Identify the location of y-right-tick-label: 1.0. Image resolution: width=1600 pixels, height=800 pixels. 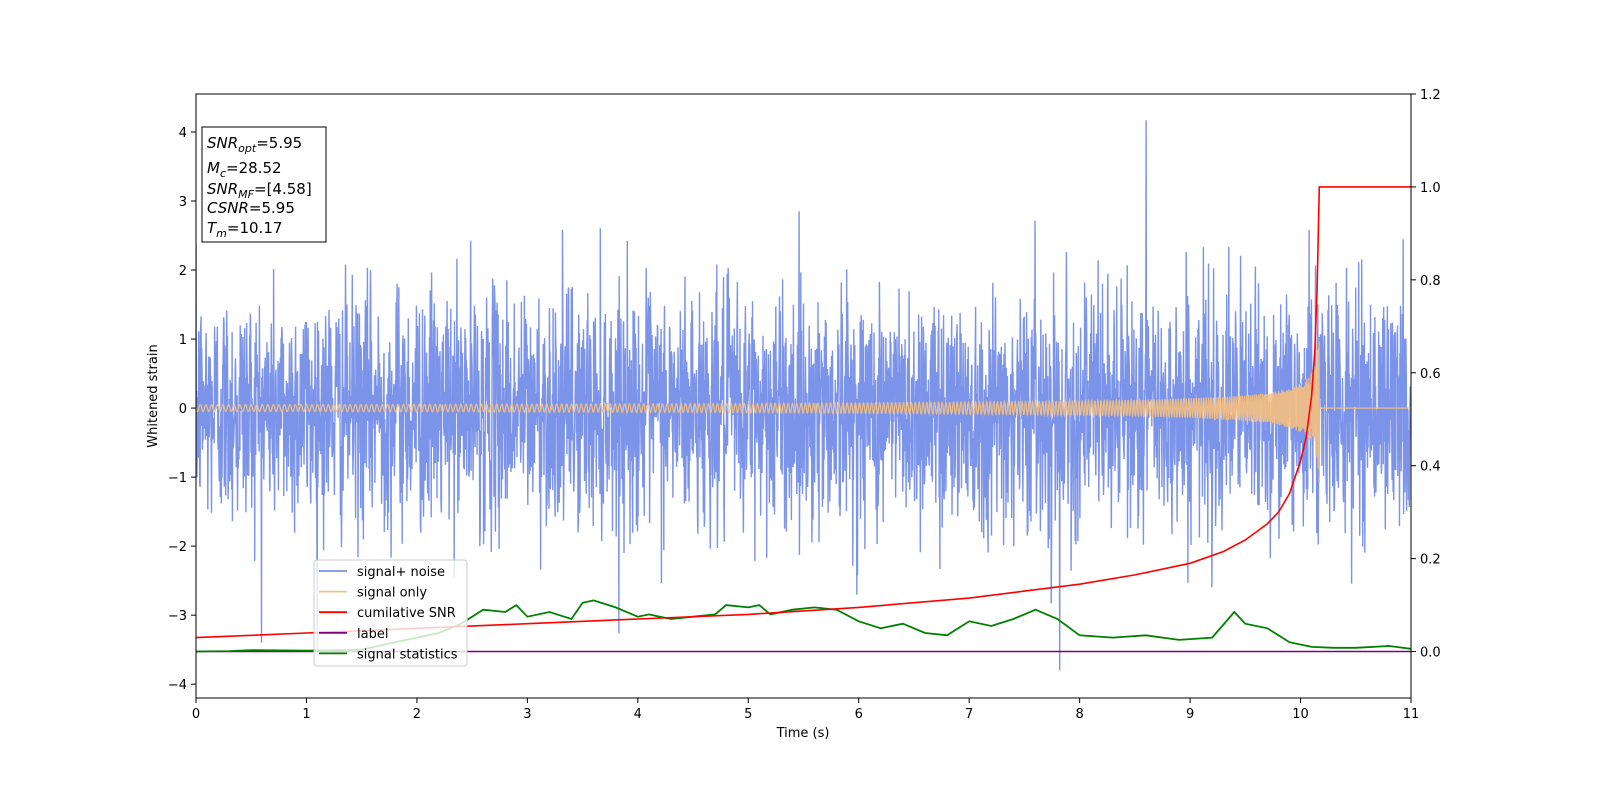
(1430, 188).